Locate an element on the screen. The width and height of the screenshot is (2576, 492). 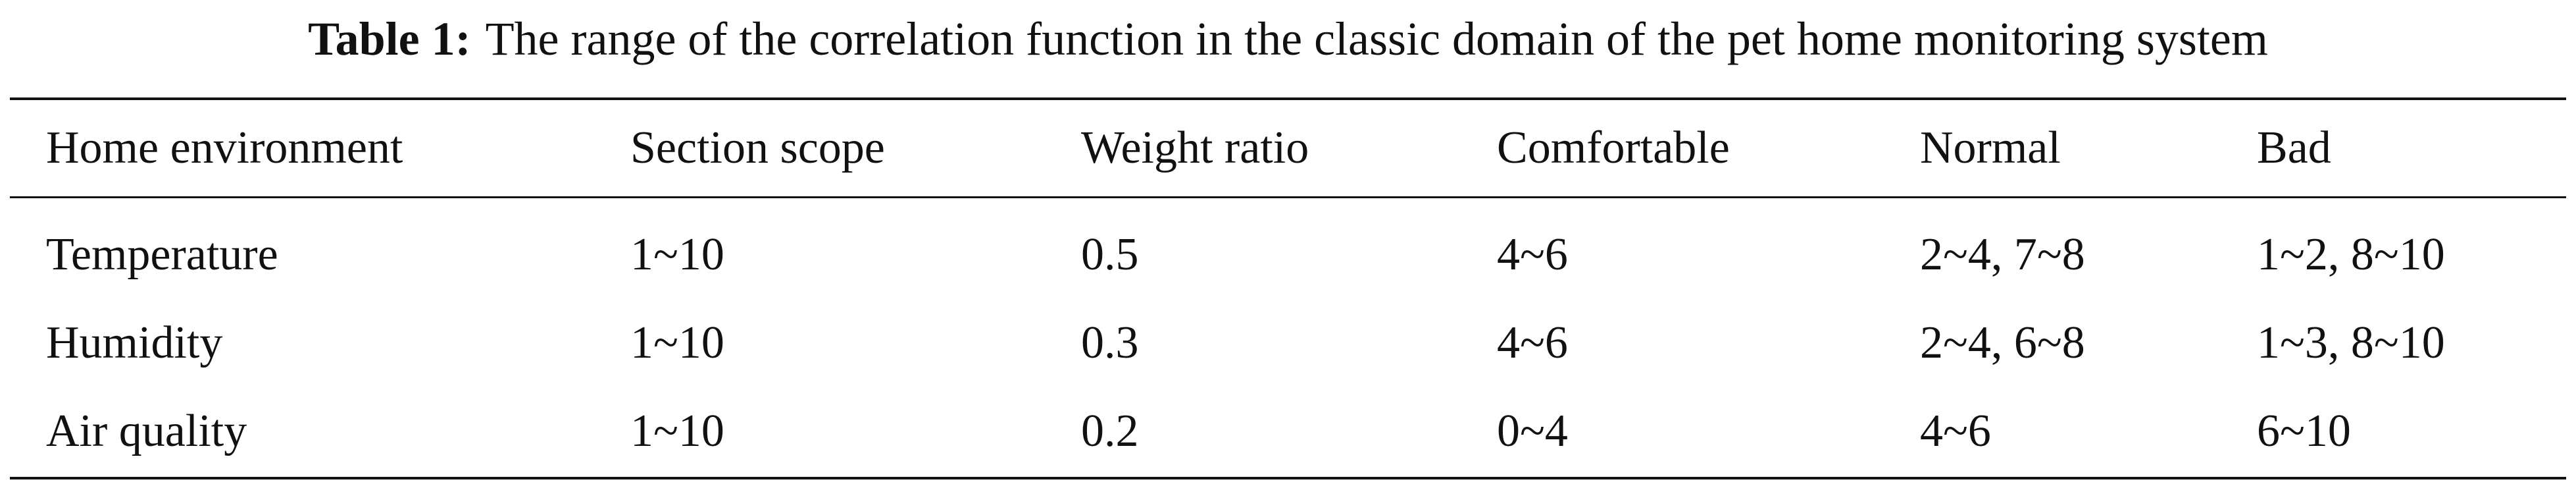
header-cell: Bad is located at coordinates (2294, 148).